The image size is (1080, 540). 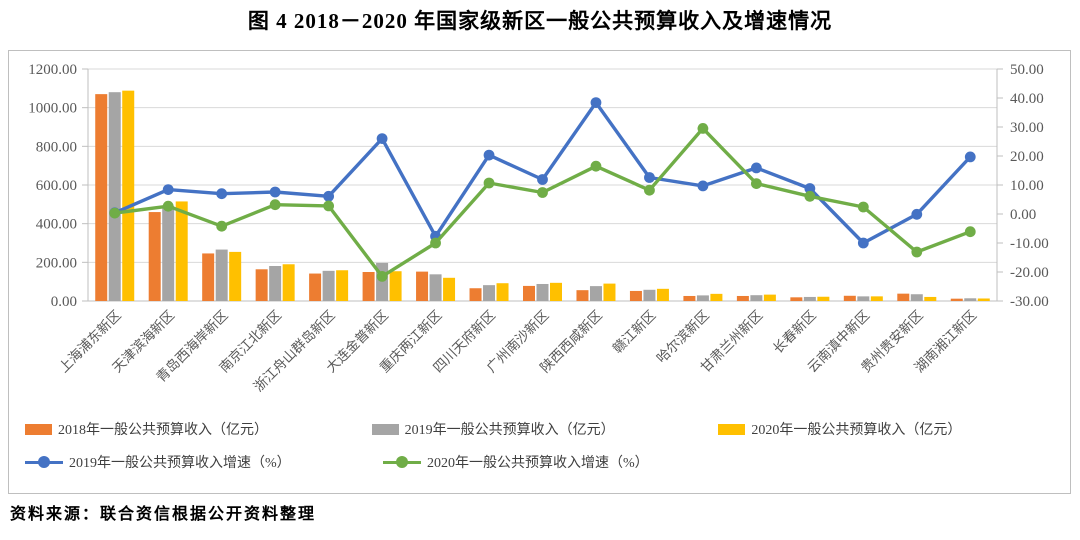 What do you see at coordinates (1023, 215) in the screenshot?
I see `right-axis-tick-label: 0.00` at bounding box center [1023, 215].